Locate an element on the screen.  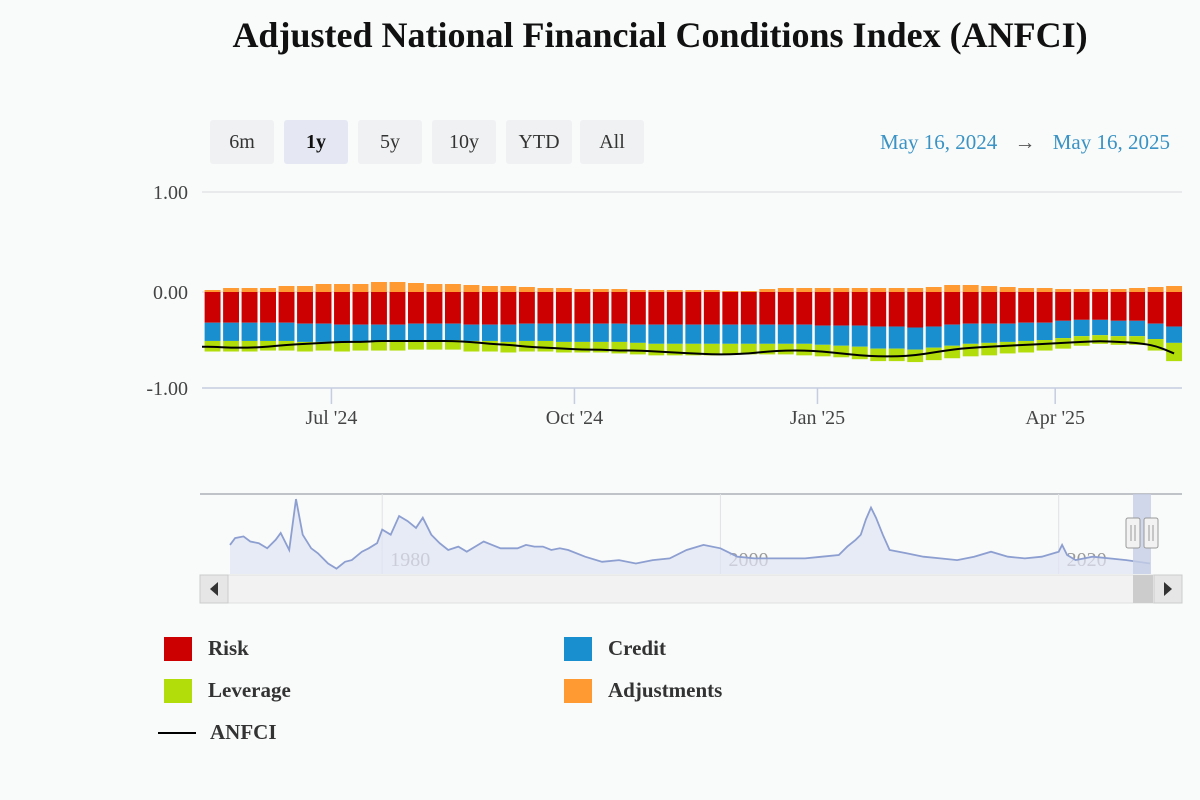
range-button-all: All is located at coordinates (612, 142).